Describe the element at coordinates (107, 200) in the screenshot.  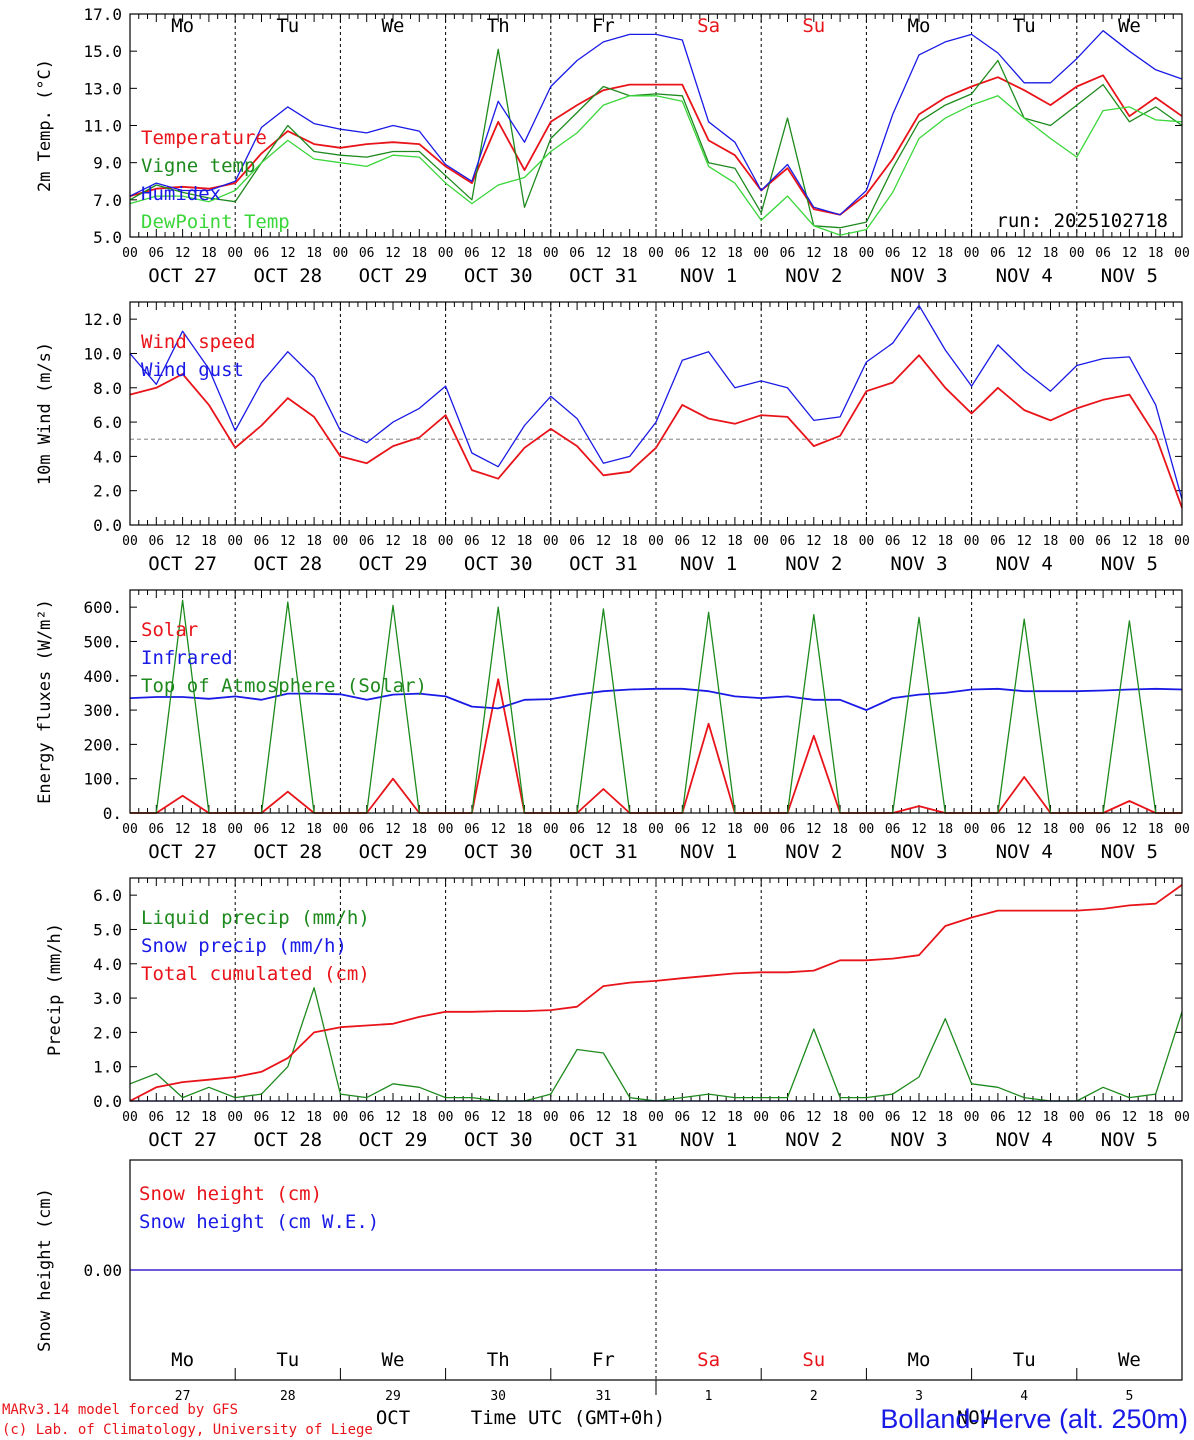
I see `y-tick-label: 7.0` at that location.